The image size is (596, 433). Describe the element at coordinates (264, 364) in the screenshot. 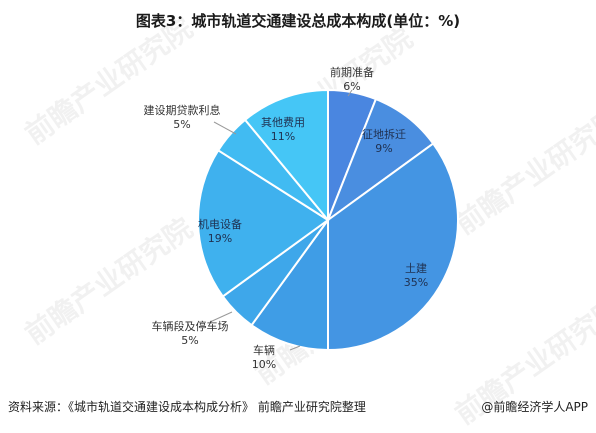

I see `slice-value-label: 10%` at that location.